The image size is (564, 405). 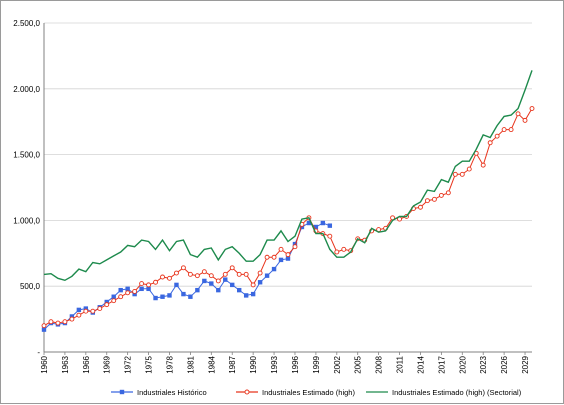 What do you see at coordinates (26, 89) in the screenshot?
I see `y-tick-label: 2.000,0` at bounding box center [26, 89].